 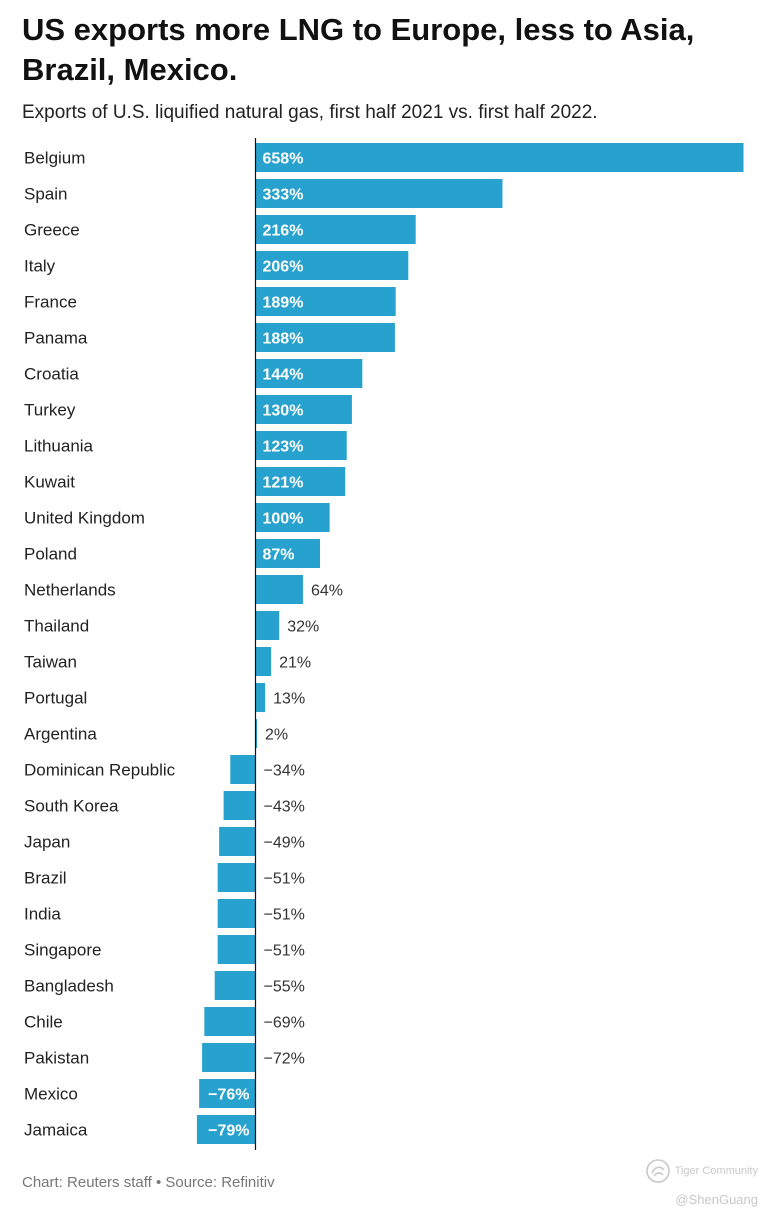 I want to click on category-label: Greece, so click(x=52, y=230).